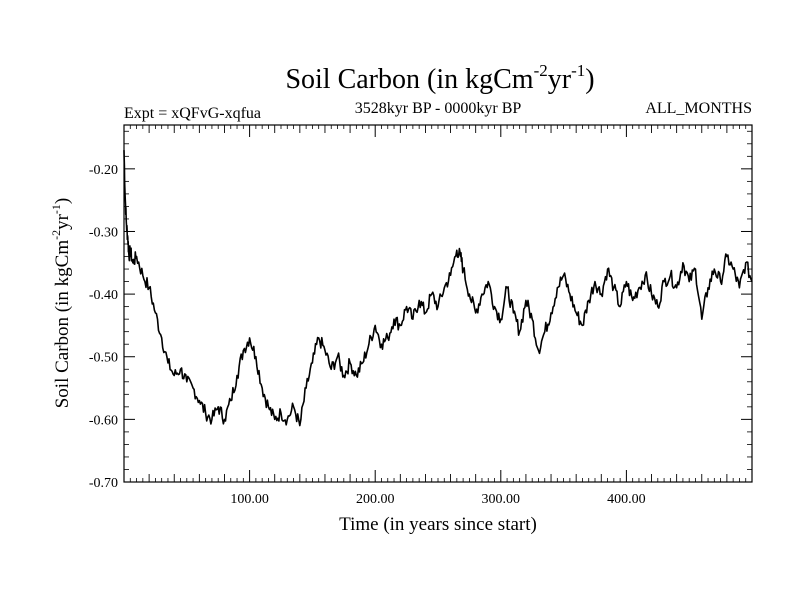 This screenshot has height=600, width=800. I want to click on y-label-exp-2: -1, so click(56, 209).